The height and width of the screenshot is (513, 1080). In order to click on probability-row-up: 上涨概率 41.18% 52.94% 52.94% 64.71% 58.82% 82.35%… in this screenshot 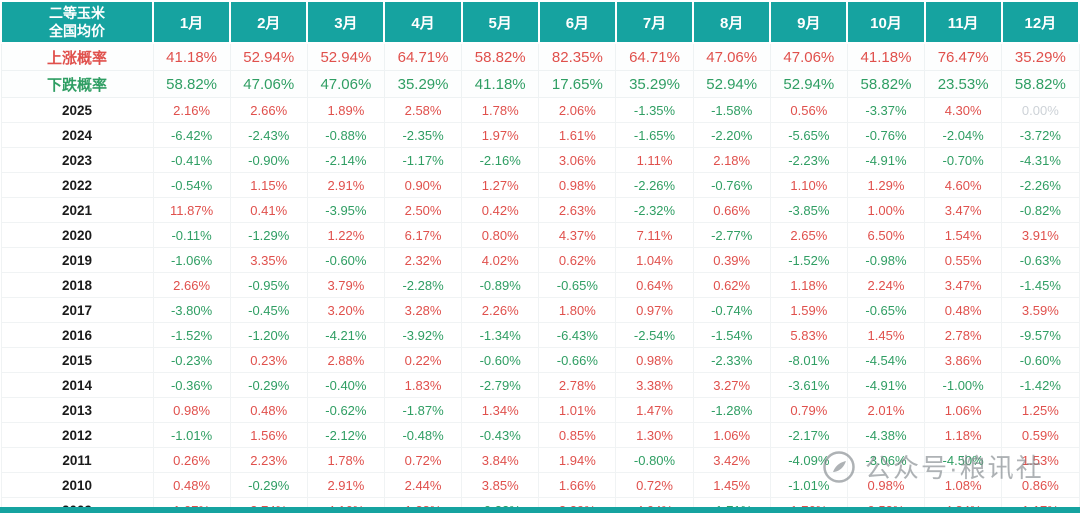, I will do `click(540, 56)`.